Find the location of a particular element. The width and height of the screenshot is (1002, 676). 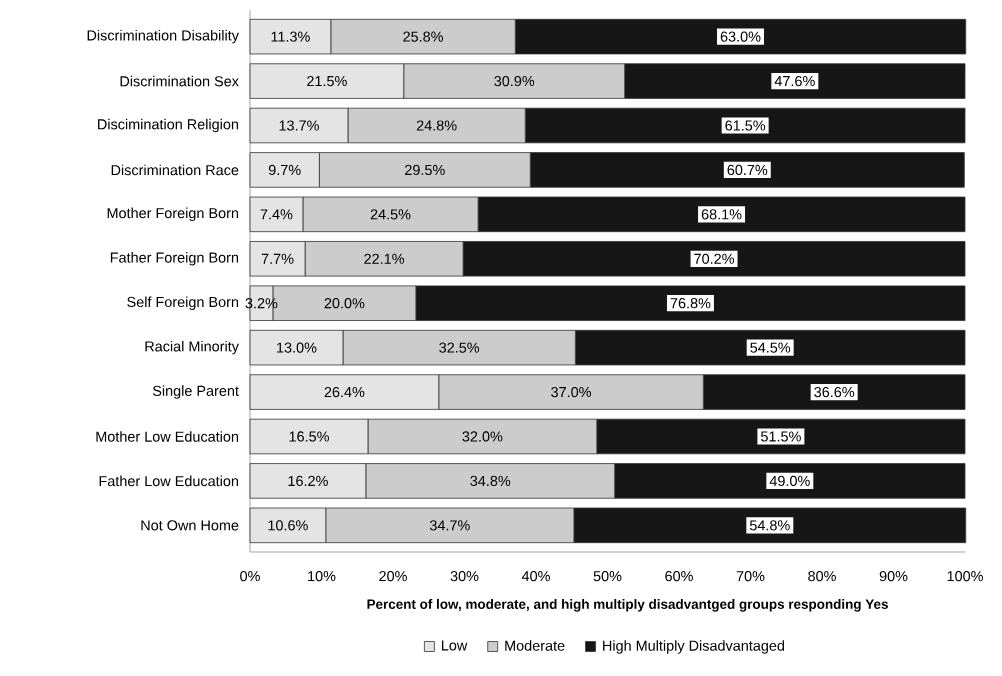

y-tick-label: Mother Low Education is located at coordinates (167, 436).